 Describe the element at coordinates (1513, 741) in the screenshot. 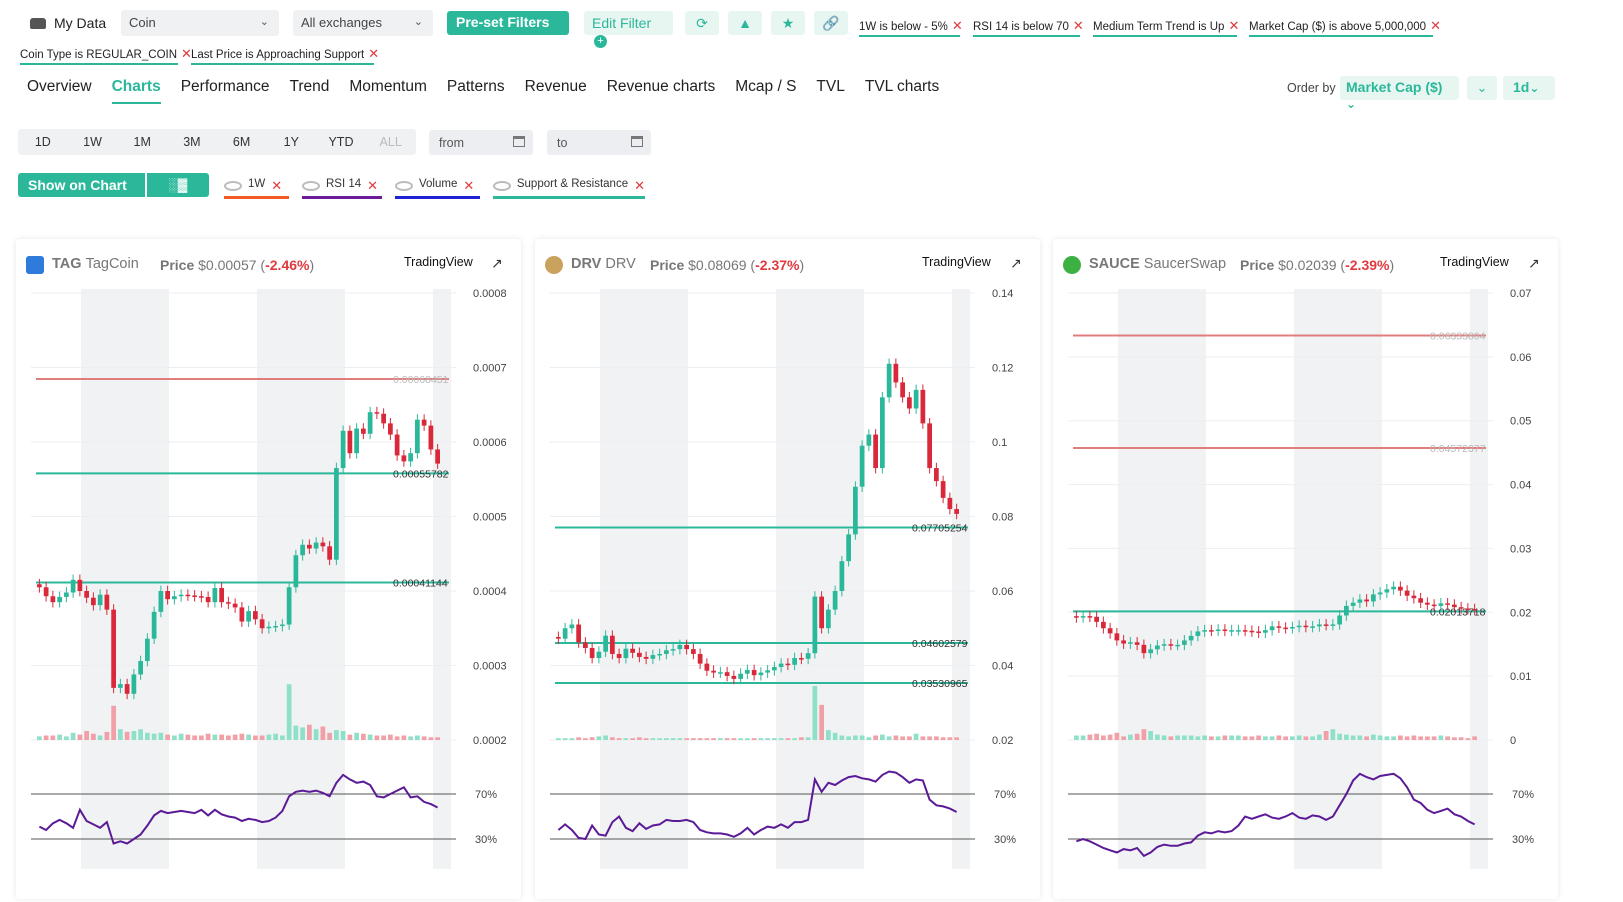

I see `y-axis-tick: 0` at that location.